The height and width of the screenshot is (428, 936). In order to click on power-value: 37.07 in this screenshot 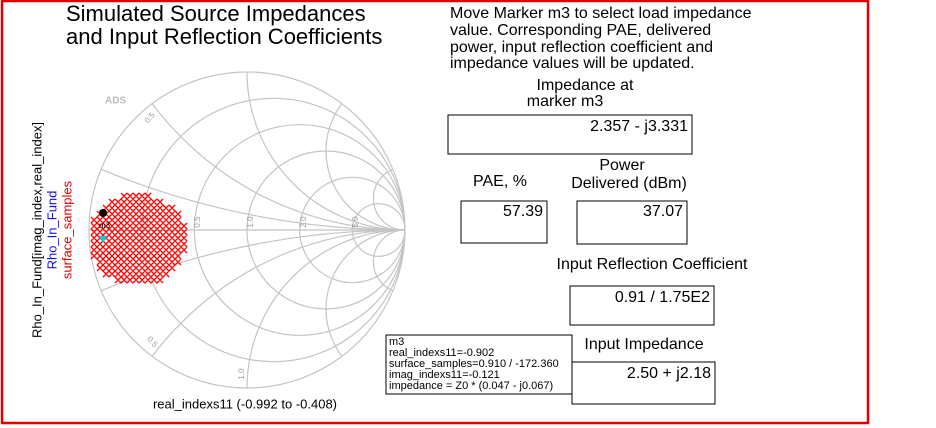, I will do `click(663, 211)`.